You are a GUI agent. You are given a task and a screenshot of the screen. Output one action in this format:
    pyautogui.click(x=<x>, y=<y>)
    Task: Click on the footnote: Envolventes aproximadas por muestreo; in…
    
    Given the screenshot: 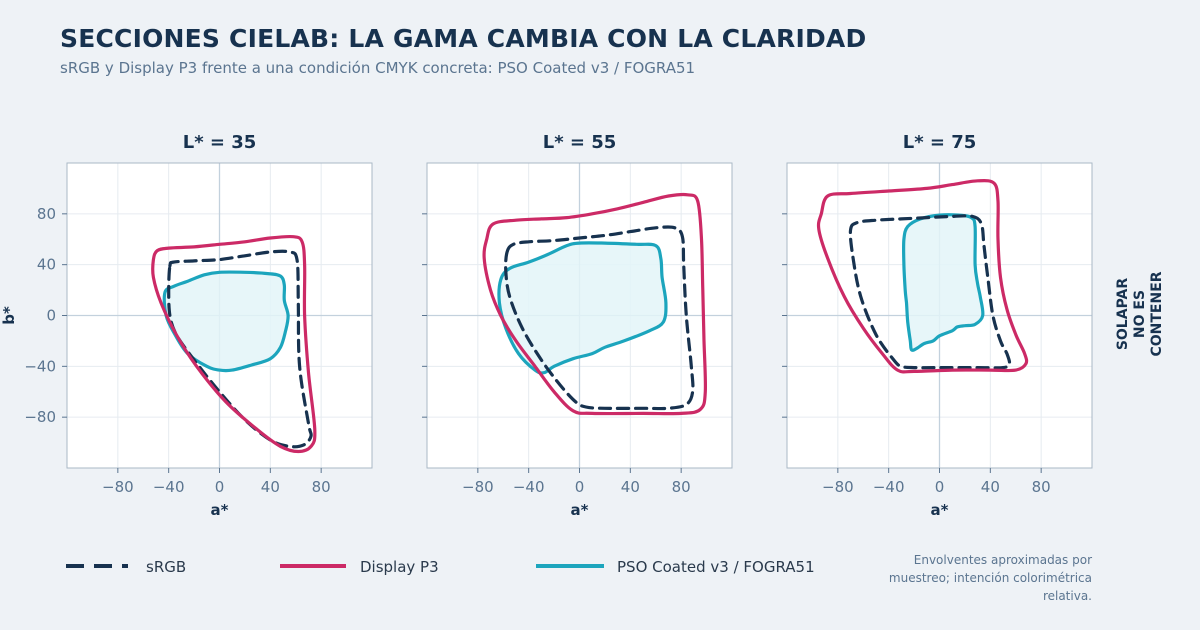 What is the action you would take?
    pyautogui.click(x=990, y=578)
    